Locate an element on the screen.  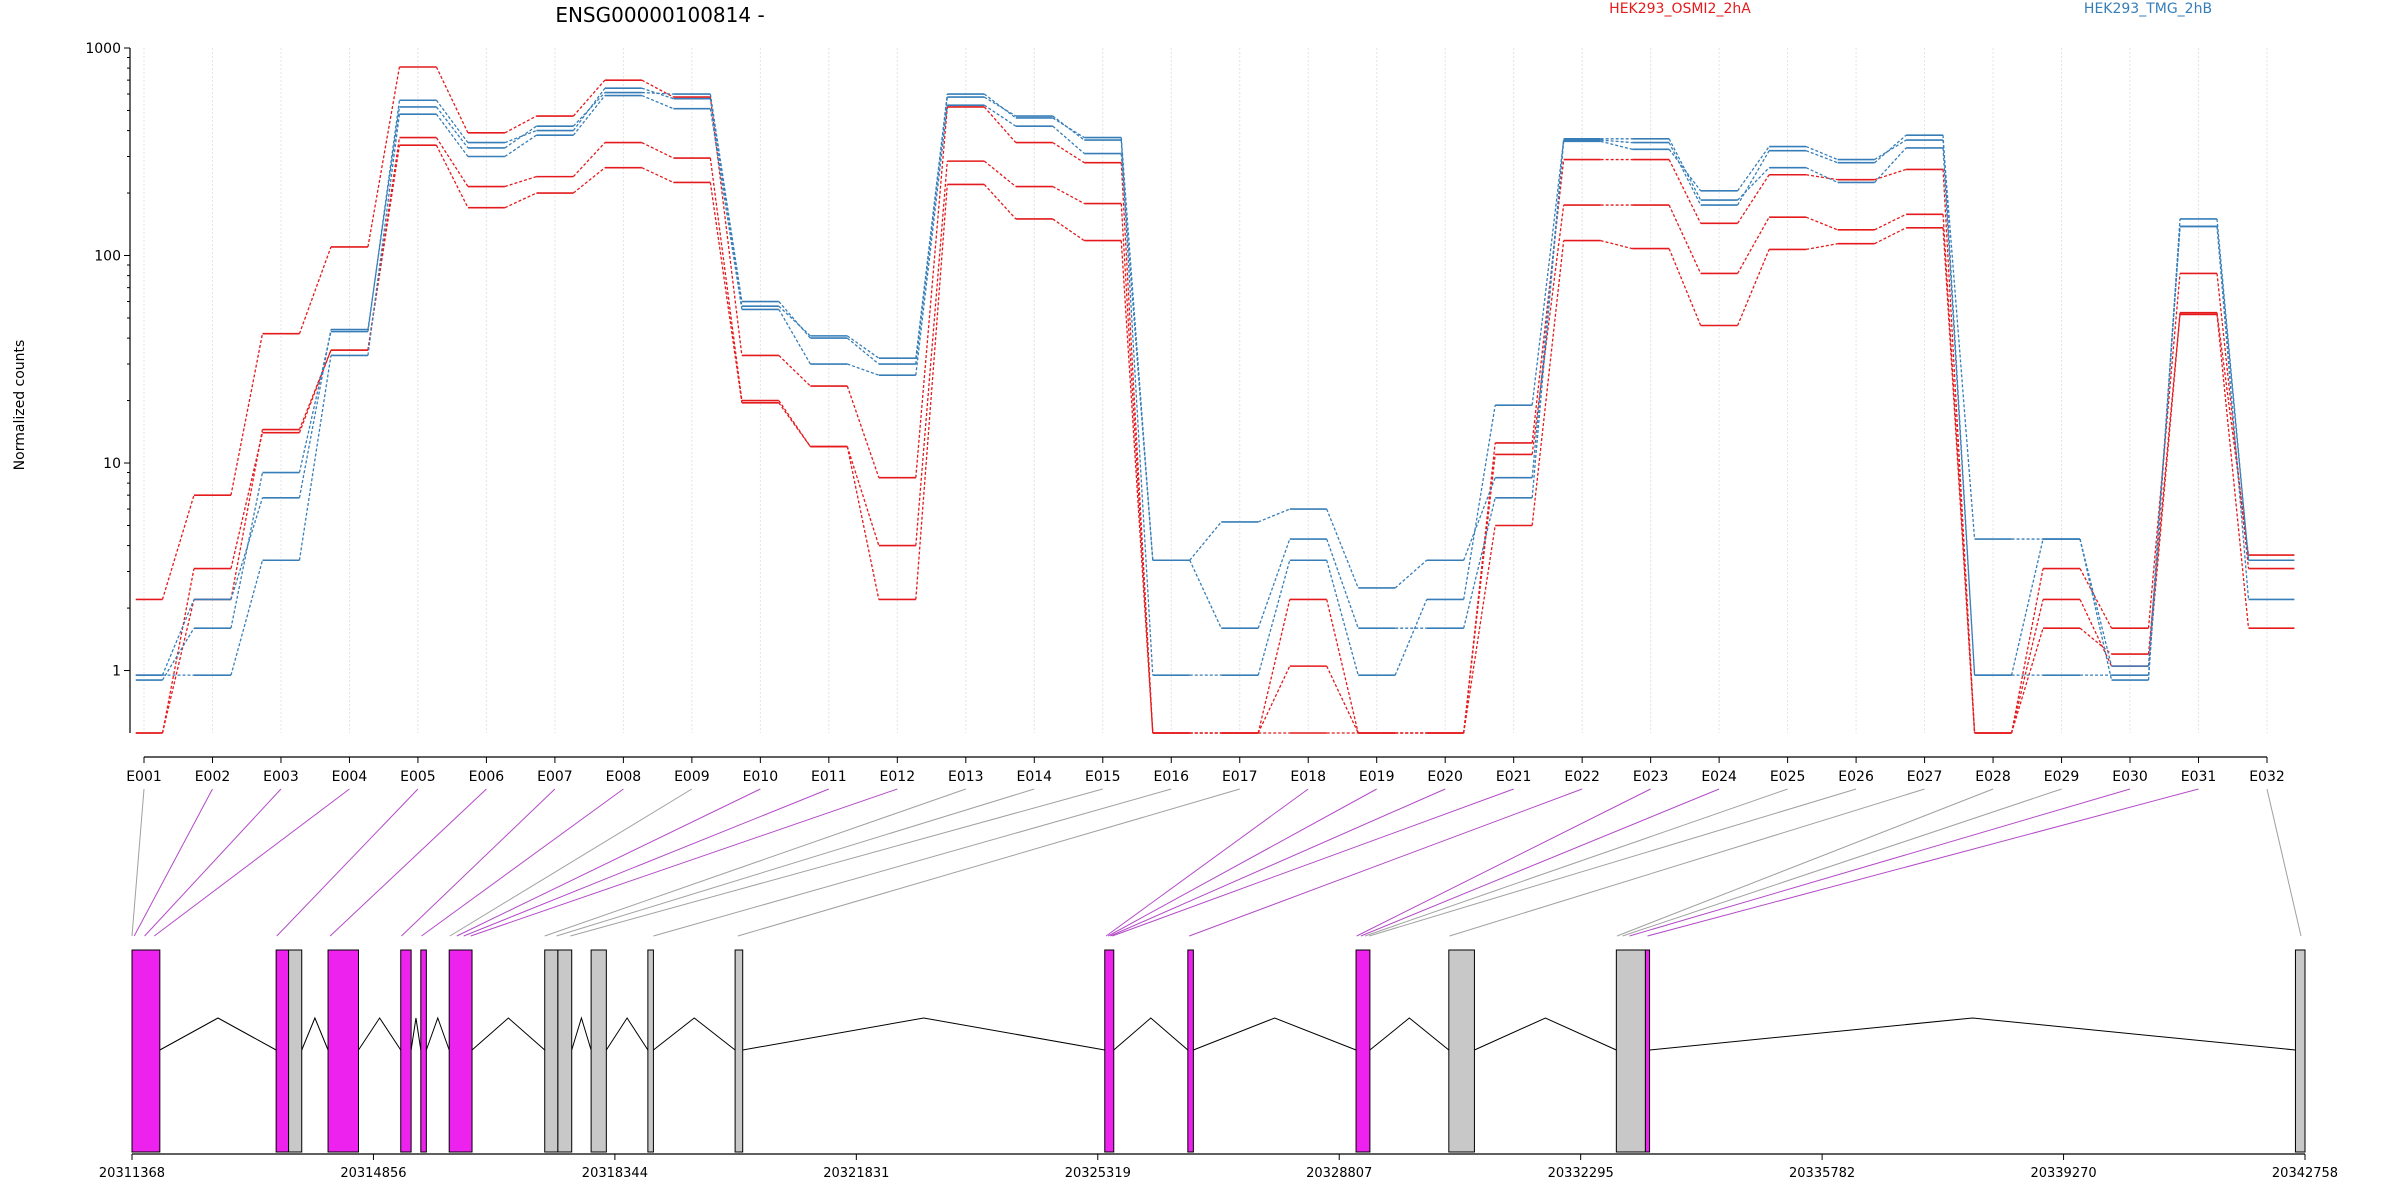
y-tick-label: 10 is located at coordinates (112, 464).